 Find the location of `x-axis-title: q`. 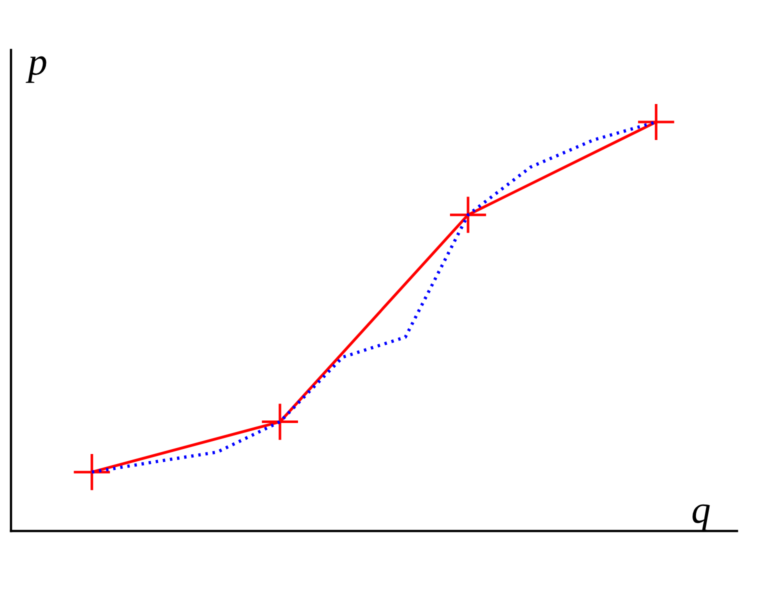

x-axis-title: q is located at coordinates (701, 517).